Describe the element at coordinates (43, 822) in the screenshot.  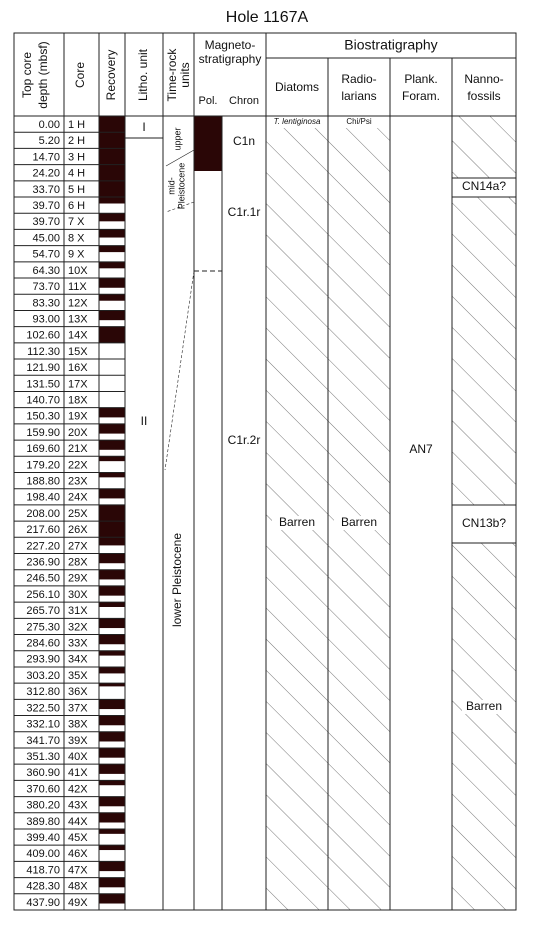
I see `depth: 389.80` at that location.